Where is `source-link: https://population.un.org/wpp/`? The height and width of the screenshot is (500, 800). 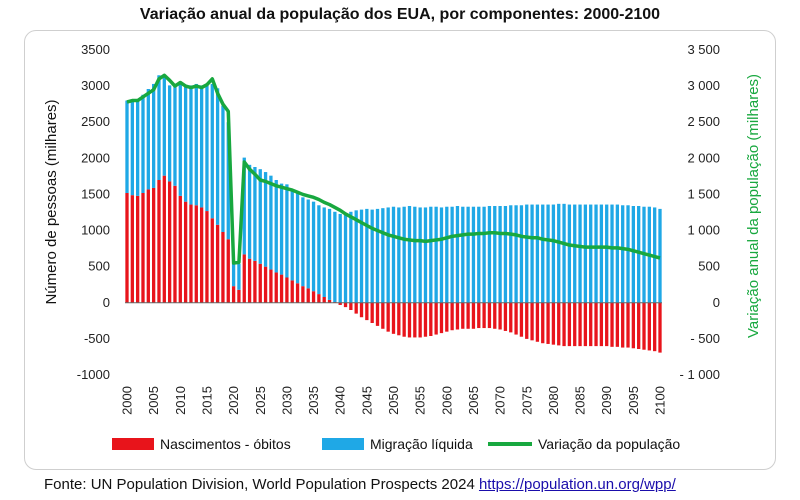
source-link: https://population.un.org/wpp/ is located at coordinates (577, 484).